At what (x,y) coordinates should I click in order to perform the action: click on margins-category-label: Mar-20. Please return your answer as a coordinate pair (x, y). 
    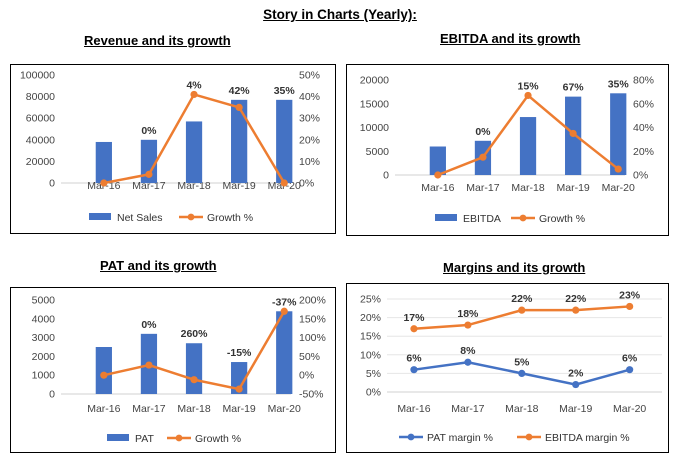
    Looking at the image, I should click on (629, 409).